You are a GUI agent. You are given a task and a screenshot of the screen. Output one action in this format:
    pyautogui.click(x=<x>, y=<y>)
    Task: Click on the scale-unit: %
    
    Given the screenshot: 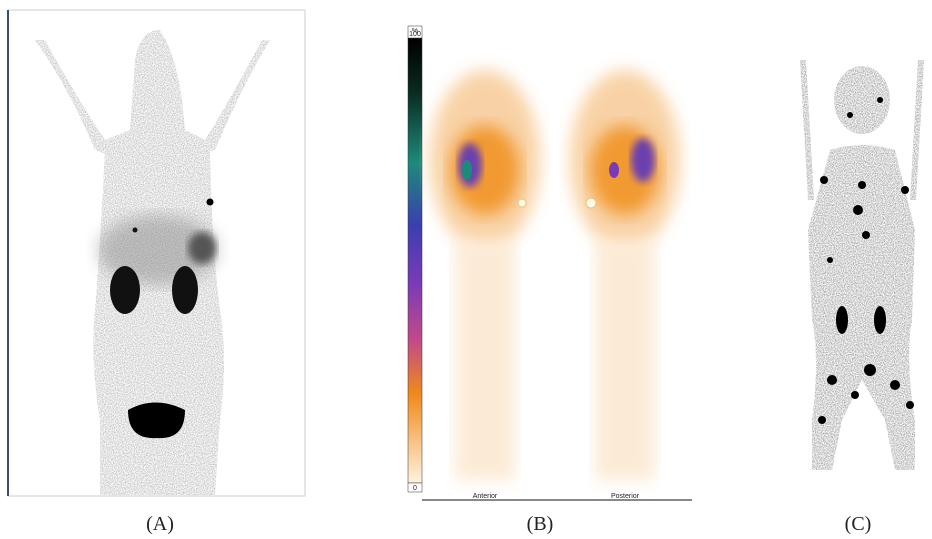 What is the action you would take?
    pyautogui.click(x=415, y=31)
    